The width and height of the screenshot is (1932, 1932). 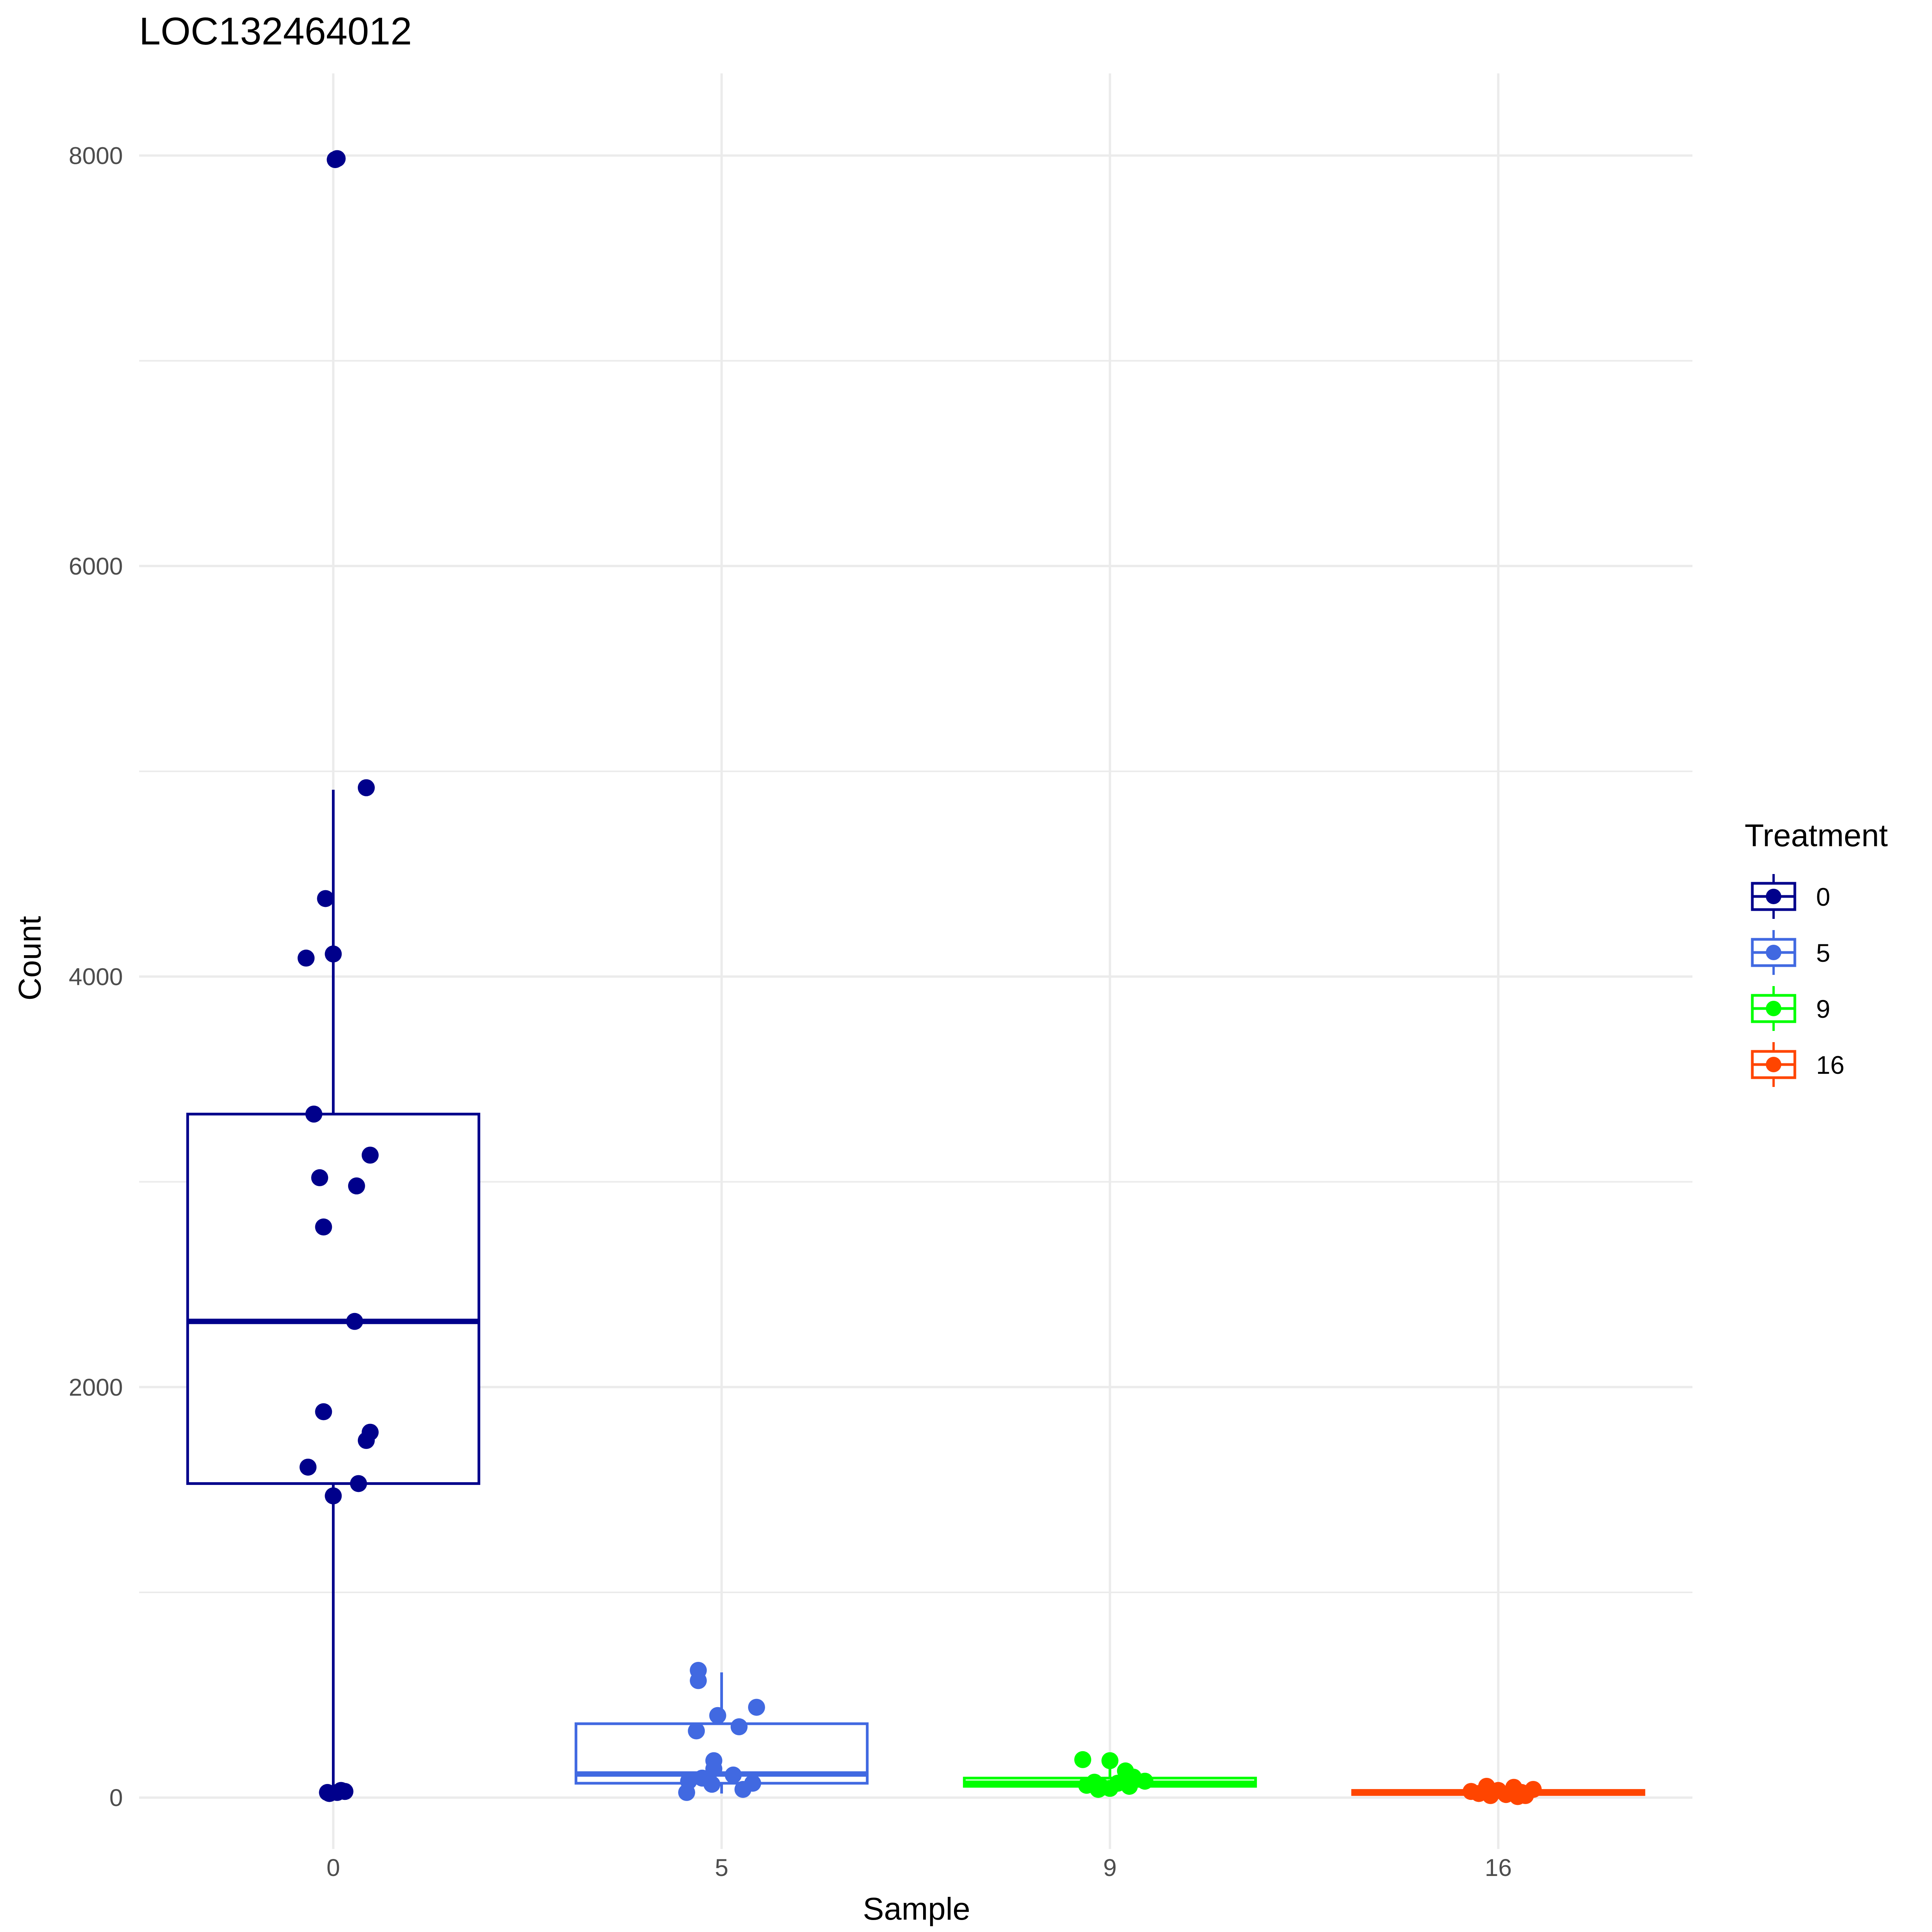 I want to click on chart-title: LOC132464012, so click(x=275, y=31).